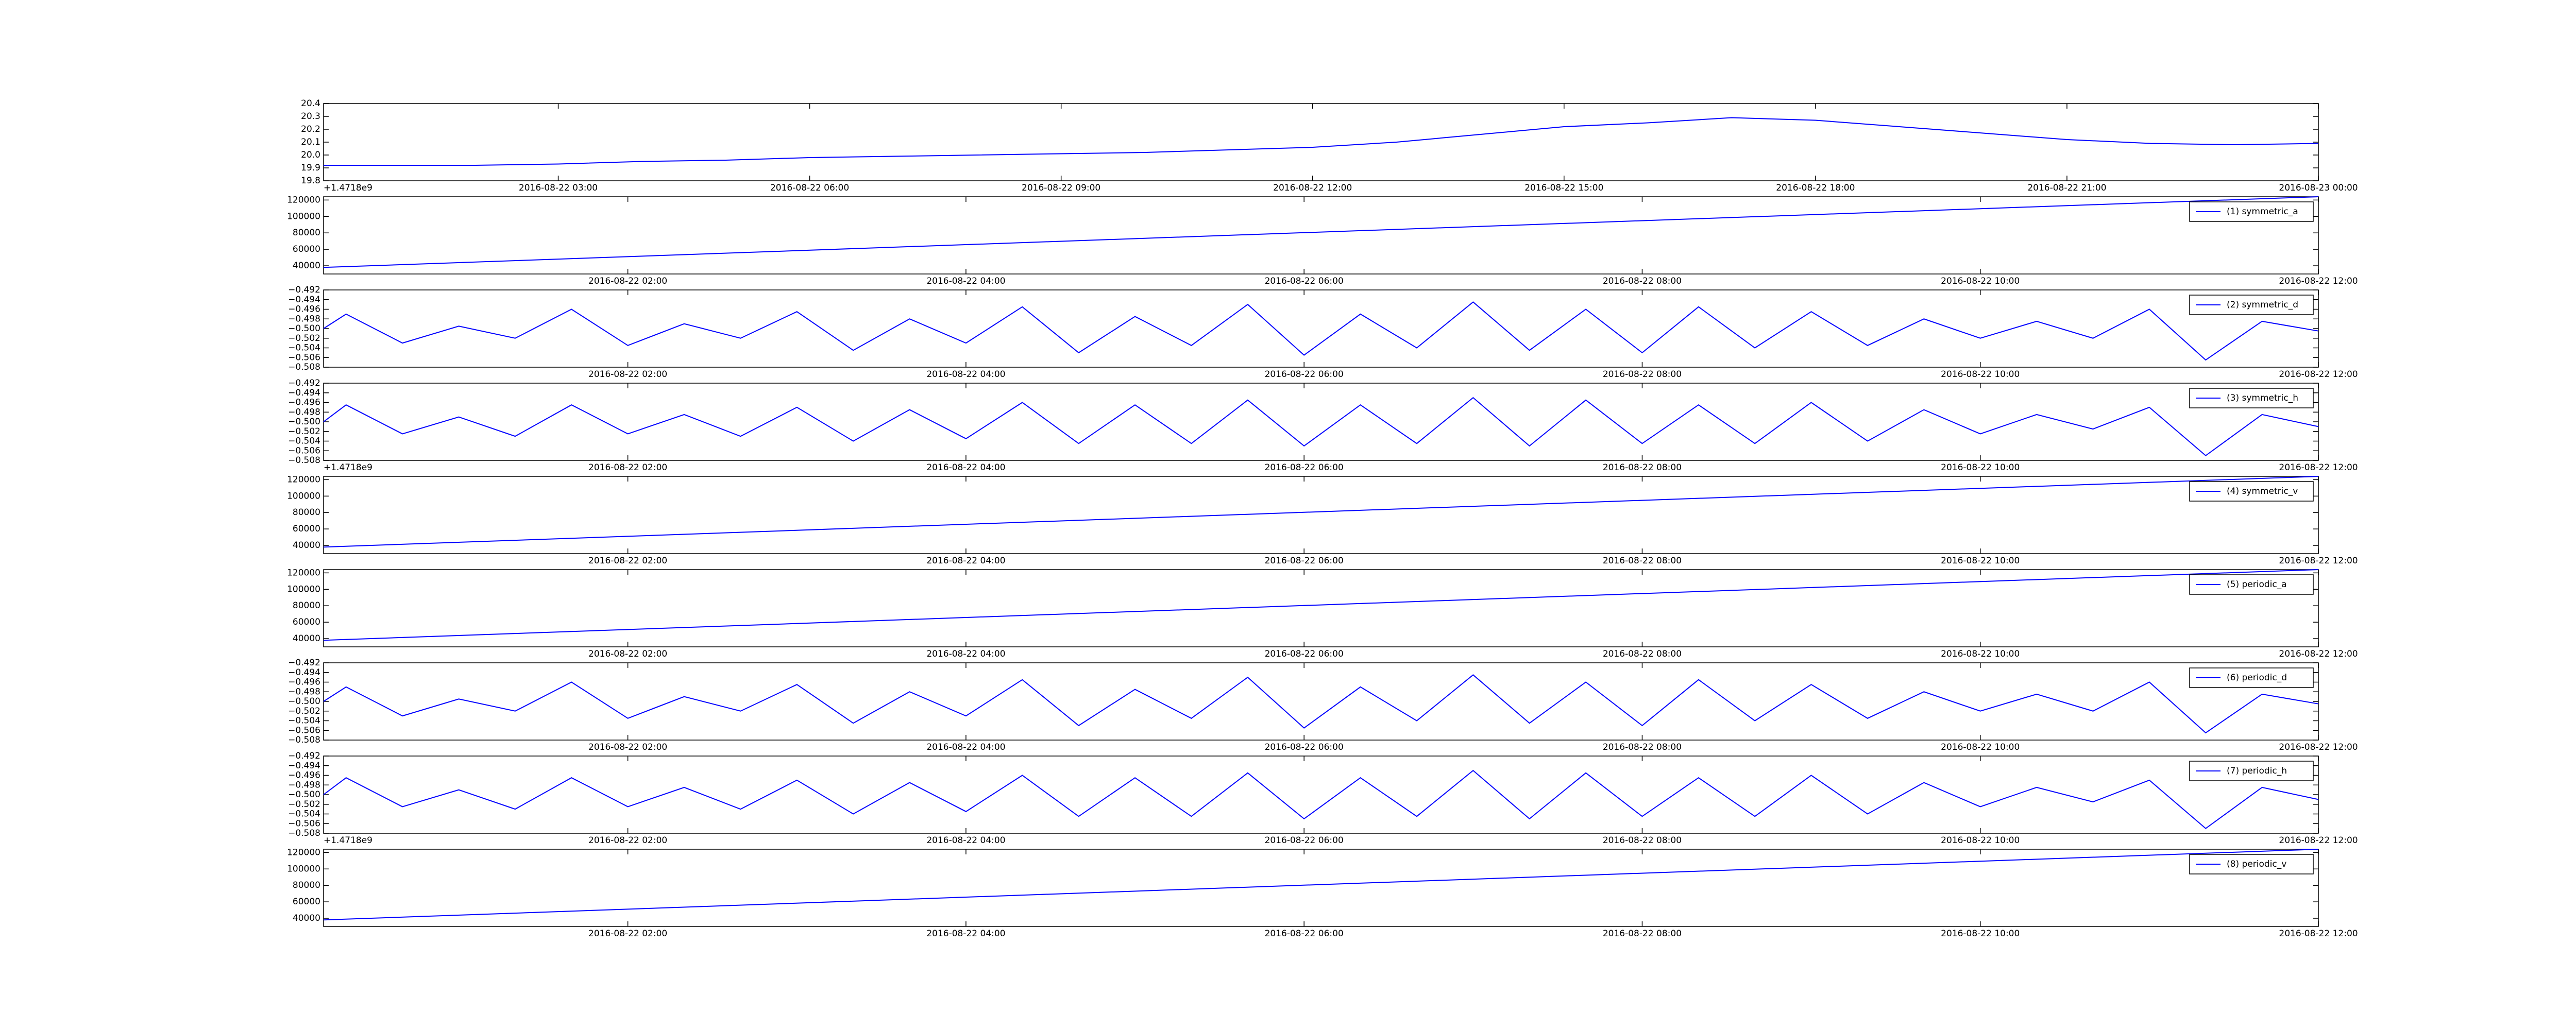 The height and width of the screenshot is (1030, 2576). I want to click on legend-label: (2) symmetric_d, so click(2262, 305).